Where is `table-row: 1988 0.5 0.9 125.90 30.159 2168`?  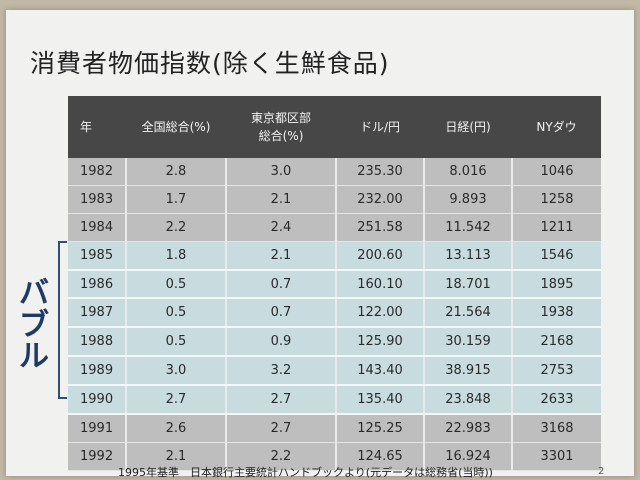 table-row: 1988 0.5 0.9 125.90 30.159 2168 is located at coordinates (334, 342).